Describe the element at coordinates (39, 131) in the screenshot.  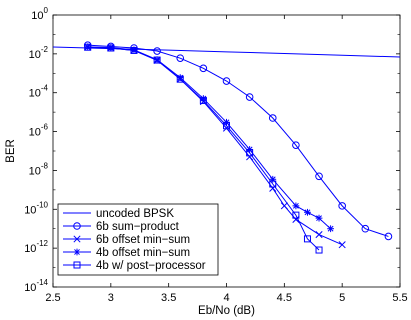
I see `y-tick-label: 10⁻⁶` at that location.